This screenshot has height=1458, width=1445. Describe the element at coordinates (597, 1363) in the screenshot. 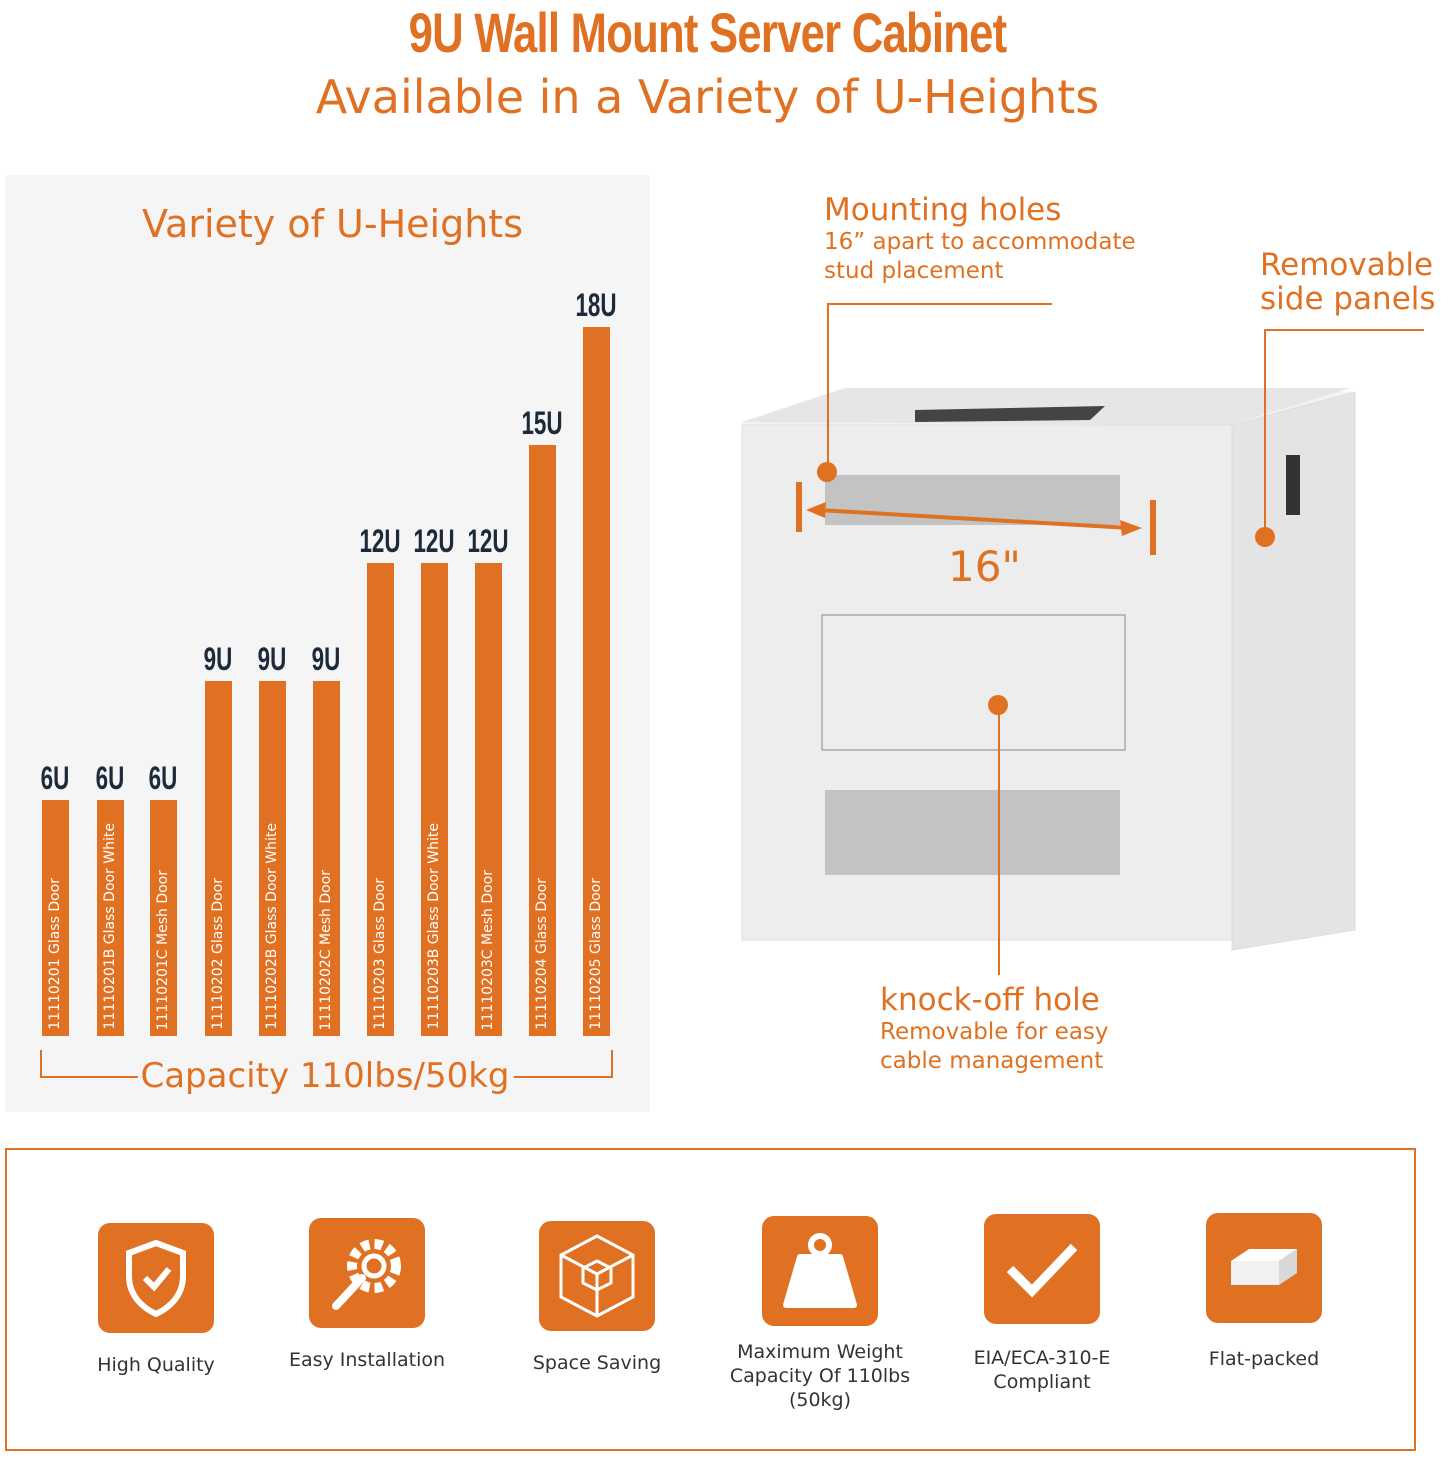

I see `feature-label: Space Saving` at that location.